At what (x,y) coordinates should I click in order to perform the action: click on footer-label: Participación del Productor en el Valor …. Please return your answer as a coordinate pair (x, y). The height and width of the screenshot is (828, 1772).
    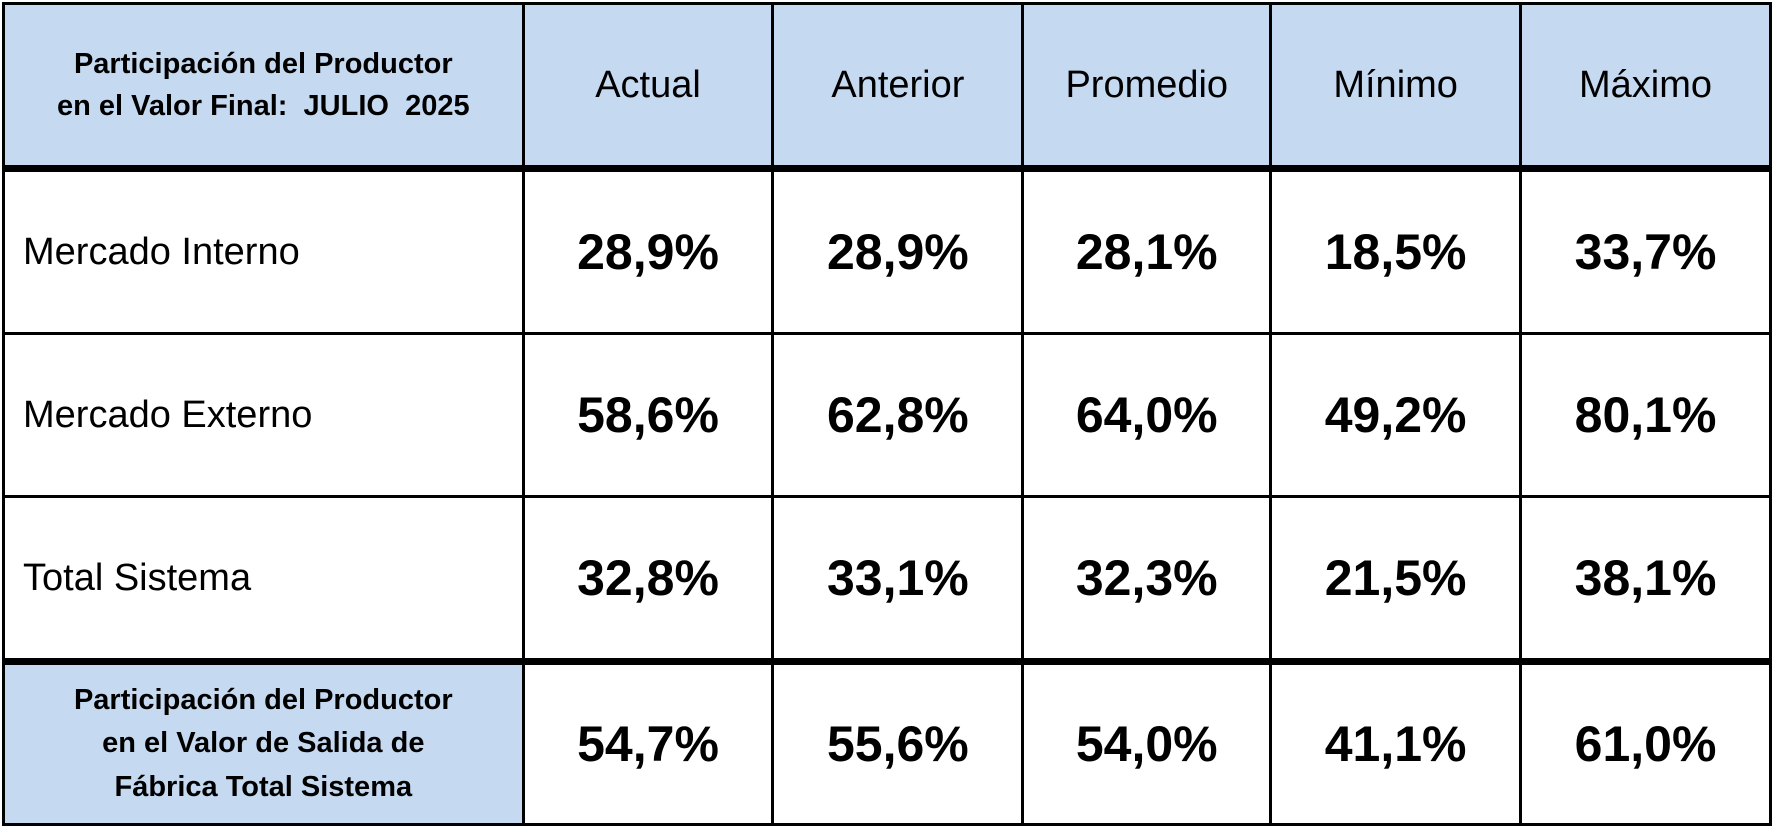
    Looking at the image, I should click on (263, 742).